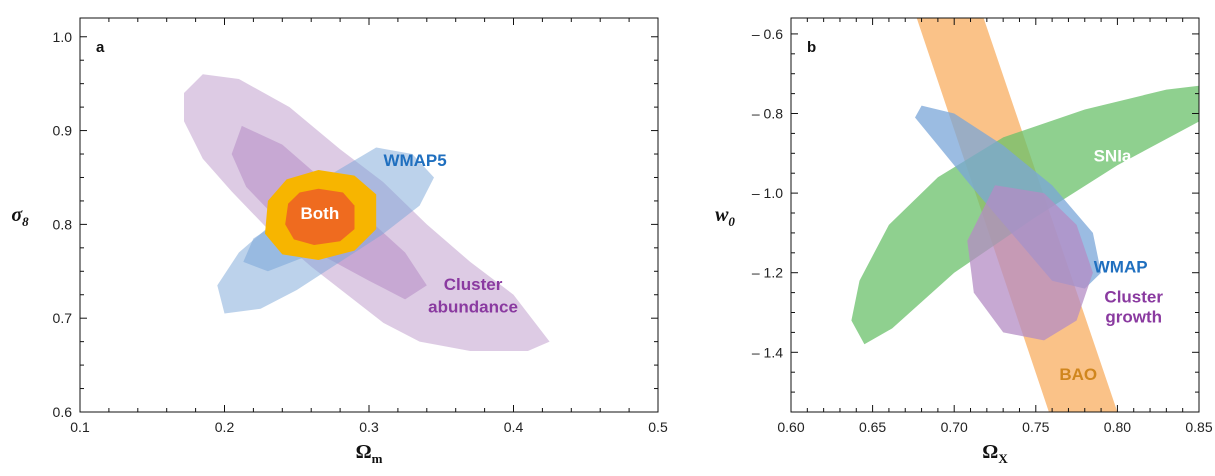 This screenshot has width=1215, height=476. I want to click on panel-b-label-cluster2: growth, so click(1133, 316).